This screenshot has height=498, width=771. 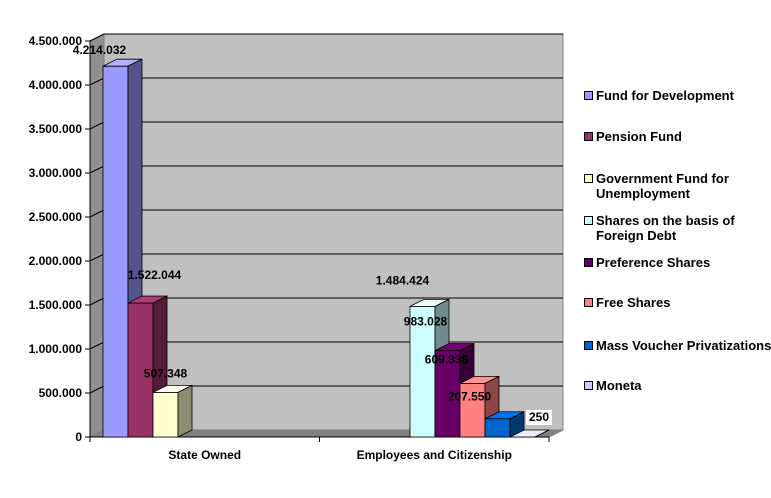 What do you see at coordinates (56, 173) in the screenshot?
I see `y-tick-label: 3.000.000` at bounding box center [56, 173].